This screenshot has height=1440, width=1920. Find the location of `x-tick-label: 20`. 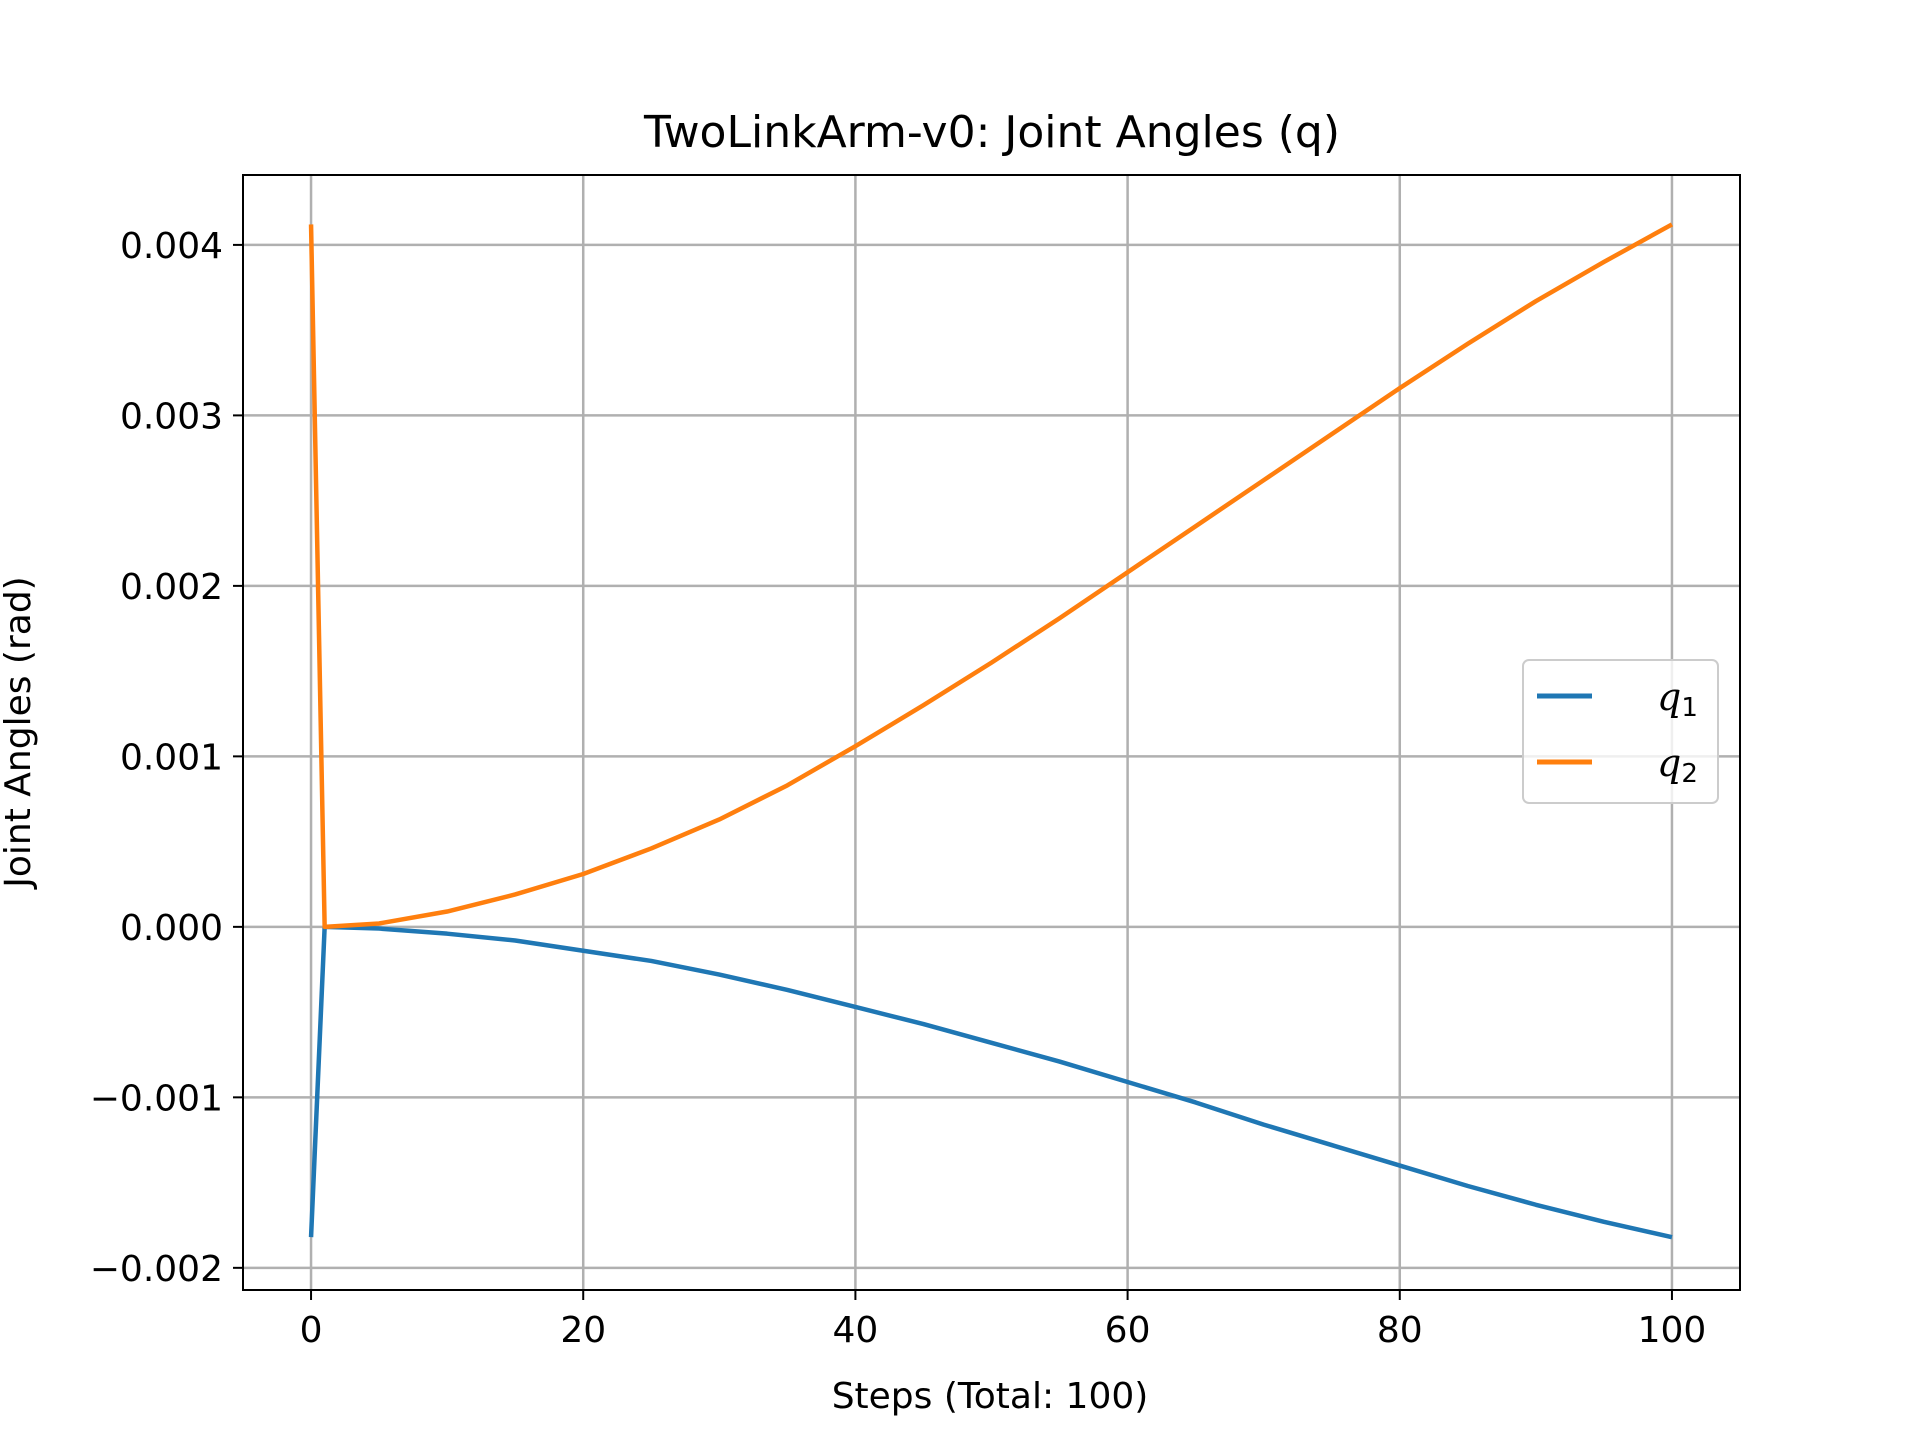

x-tick-label: 20 is located at coordinates (583, 1330).